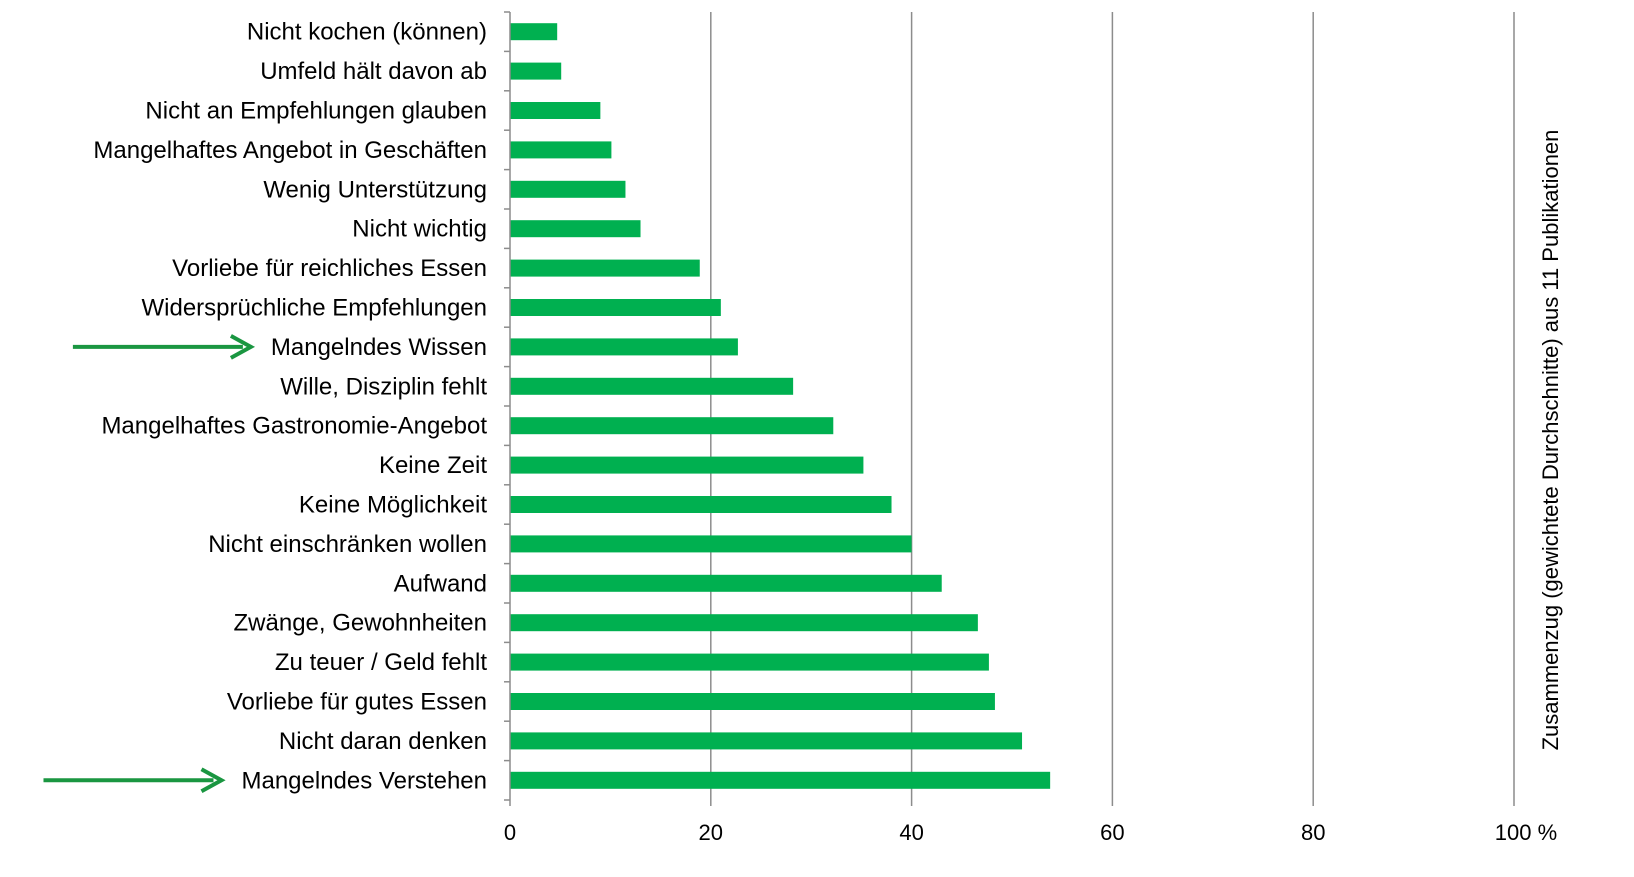 This screenshot has width=1634, height=877. What do you see at coordinates (911, 832) in the screenshot?
I see `x-tick-label: 40` at bounding box center [911, 832].